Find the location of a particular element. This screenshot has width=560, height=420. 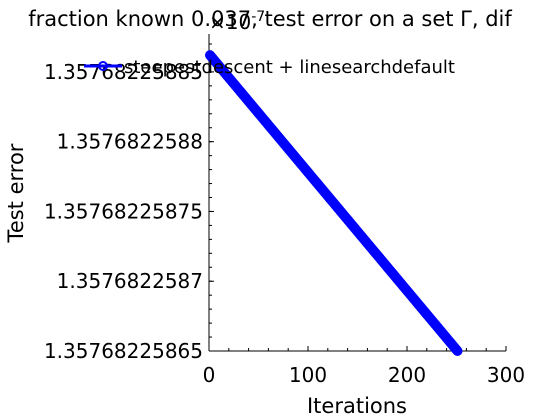

x-tick-label: 100 is located at coordinates (308, 375).